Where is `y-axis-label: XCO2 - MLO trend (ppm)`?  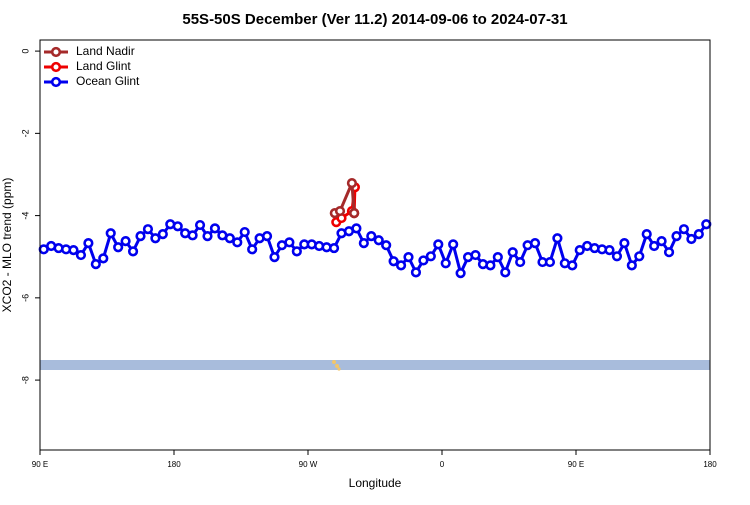 y-axis-label: XCO2 - MLO trend (ppm) is located at coordinates (7, 245).